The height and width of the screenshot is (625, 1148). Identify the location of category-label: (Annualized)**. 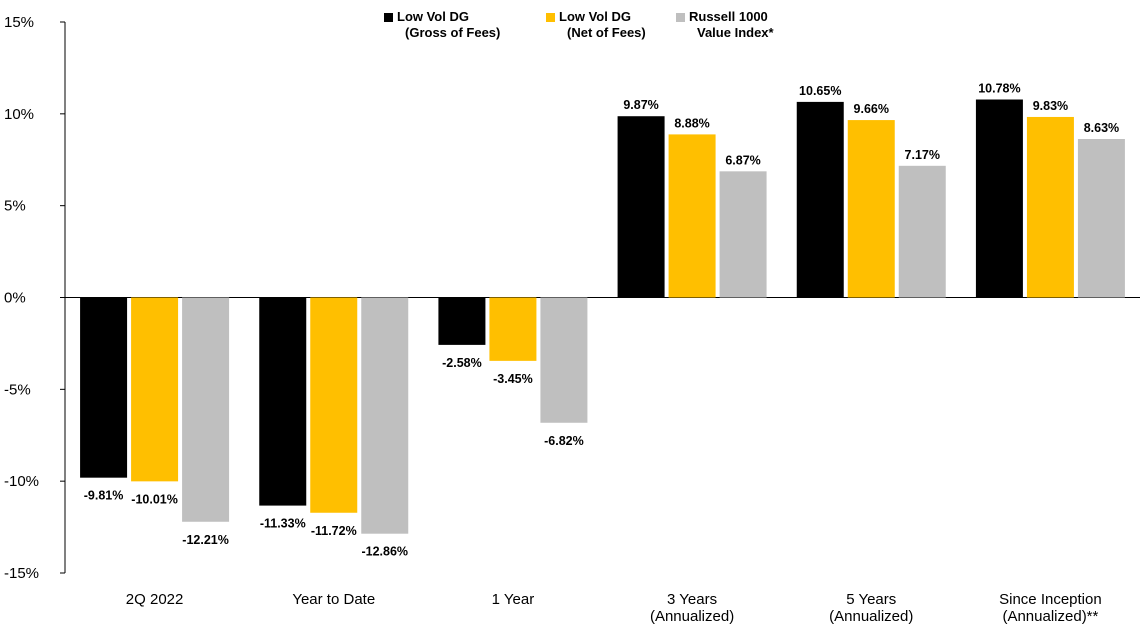
(1050, 616).